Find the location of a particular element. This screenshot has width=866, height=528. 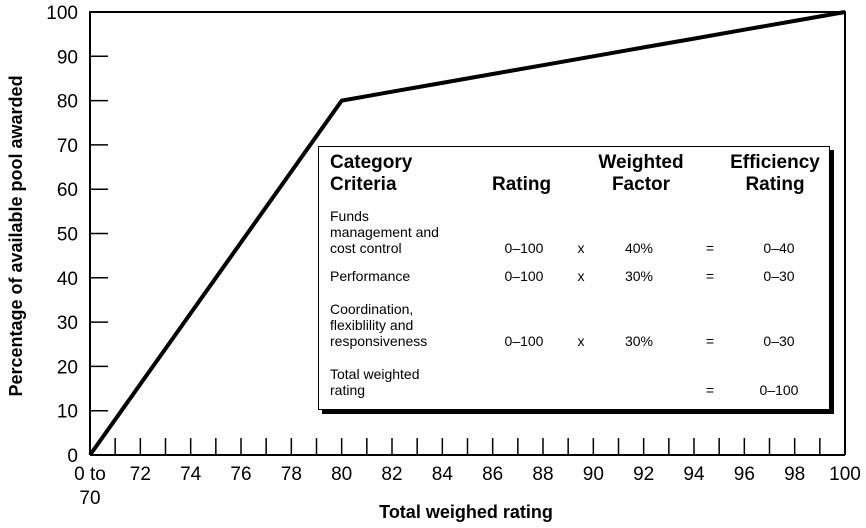

y-tick-label: 20 is located at coordinates (67, 367).